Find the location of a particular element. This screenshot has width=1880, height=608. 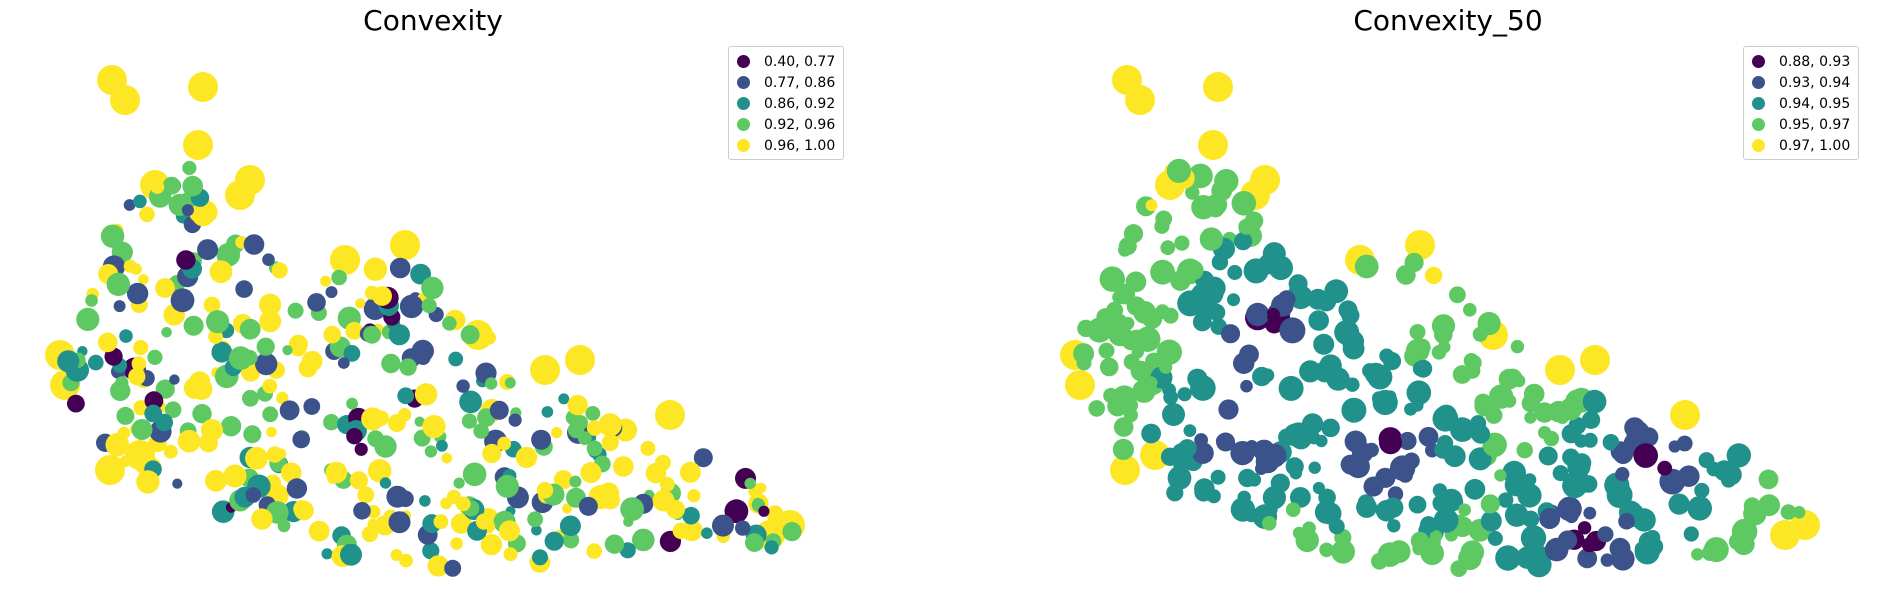

legend-label: 0.97, 1.00 is located at coordinates (1815, 145).